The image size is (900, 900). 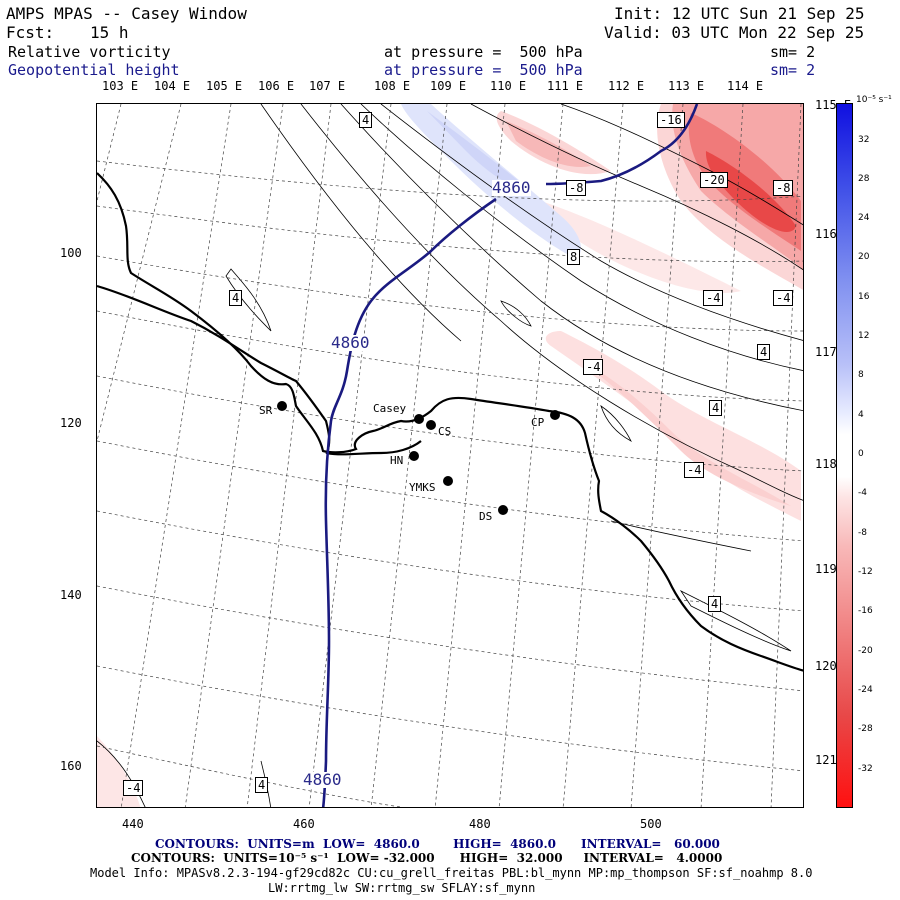 What do you see at coordinates (503, 510) in the screenshot?
I see `station-marker-ds` at bounding box center [503, 510].